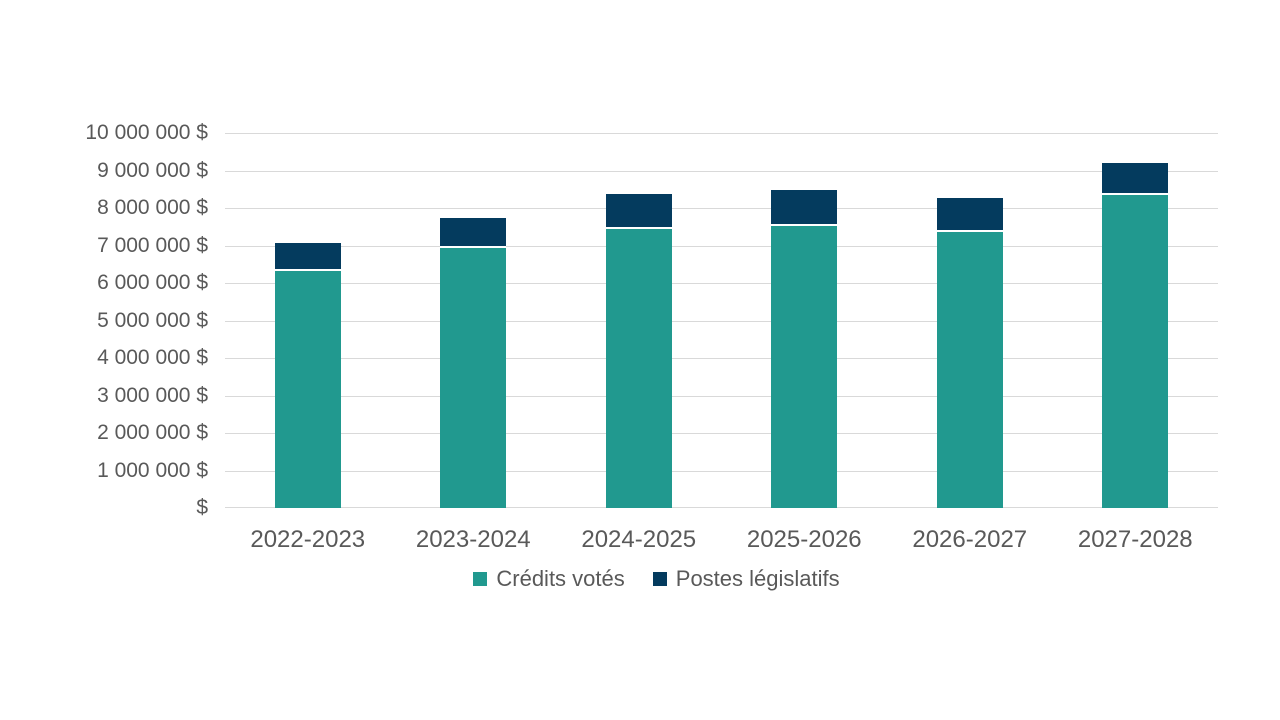 The width and height of the screenshot is (1280, 720). I want to click on y-tick-label: 7 000 000 $, so click(152, 245).